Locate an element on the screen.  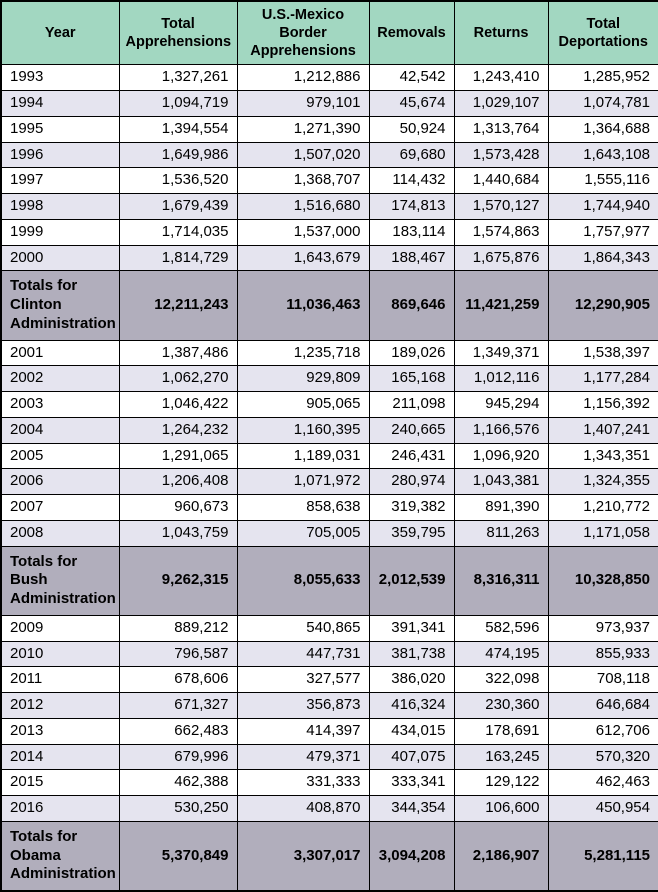
year-cell: 1993 is located at coordinates (60, 78).